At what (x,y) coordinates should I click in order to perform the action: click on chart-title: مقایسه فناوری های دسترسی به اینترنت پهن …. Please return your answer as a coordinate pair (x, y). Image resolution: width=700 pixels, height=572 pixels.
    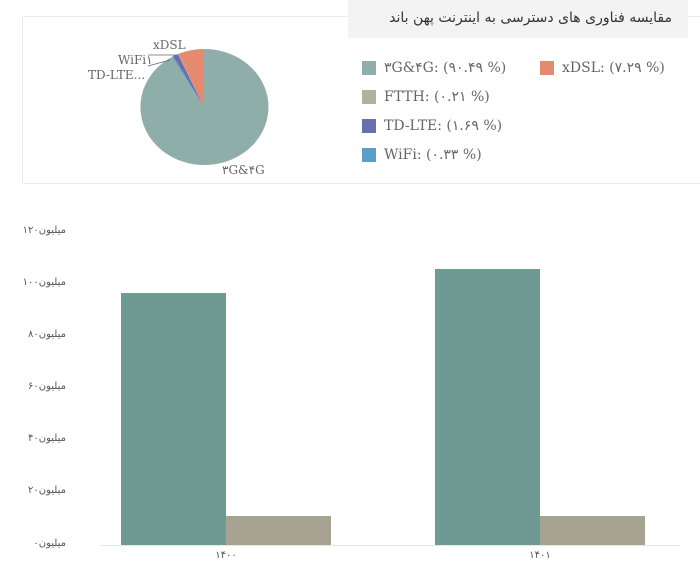
    Looking at the image, I should click on (530, 18).